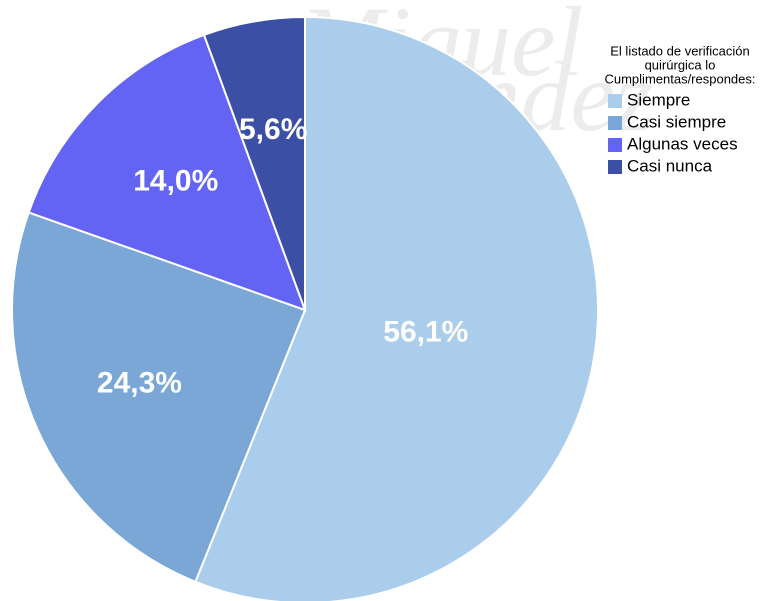 The image size is (774, 601). Describe the element at coordinates (175, 180) in the screenshot. I see `data-label: 14,0%` at that location.